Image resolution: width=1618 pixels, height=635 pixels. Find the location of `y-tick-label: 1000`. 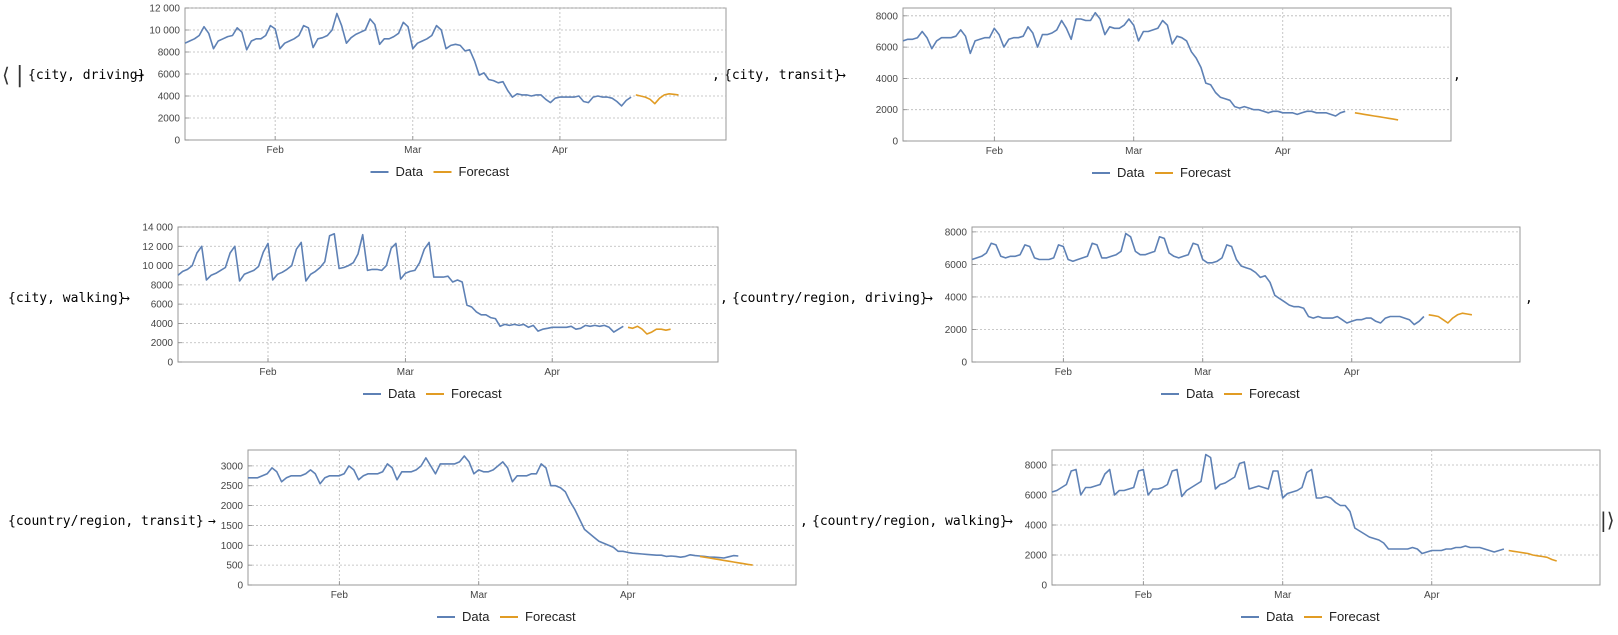

y-tick-label: 1000 is located at coordinates (232, 546).